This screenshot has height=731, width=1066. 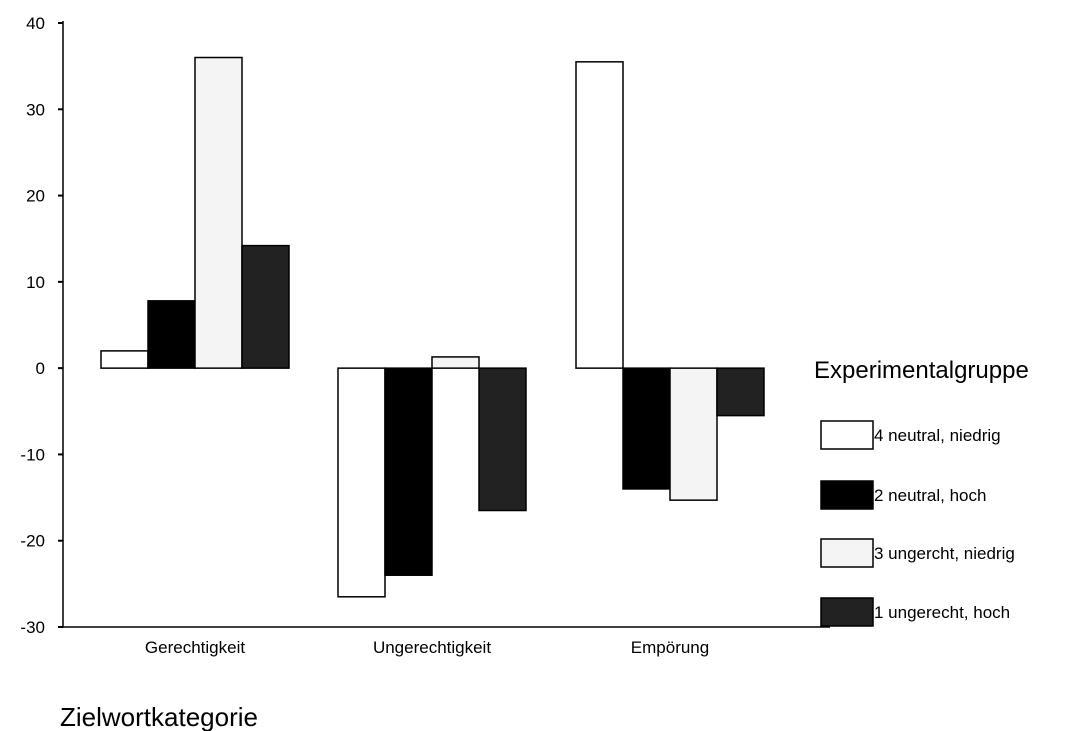 I want to click on y-tick-label: -10, so click(x=32, y=454).